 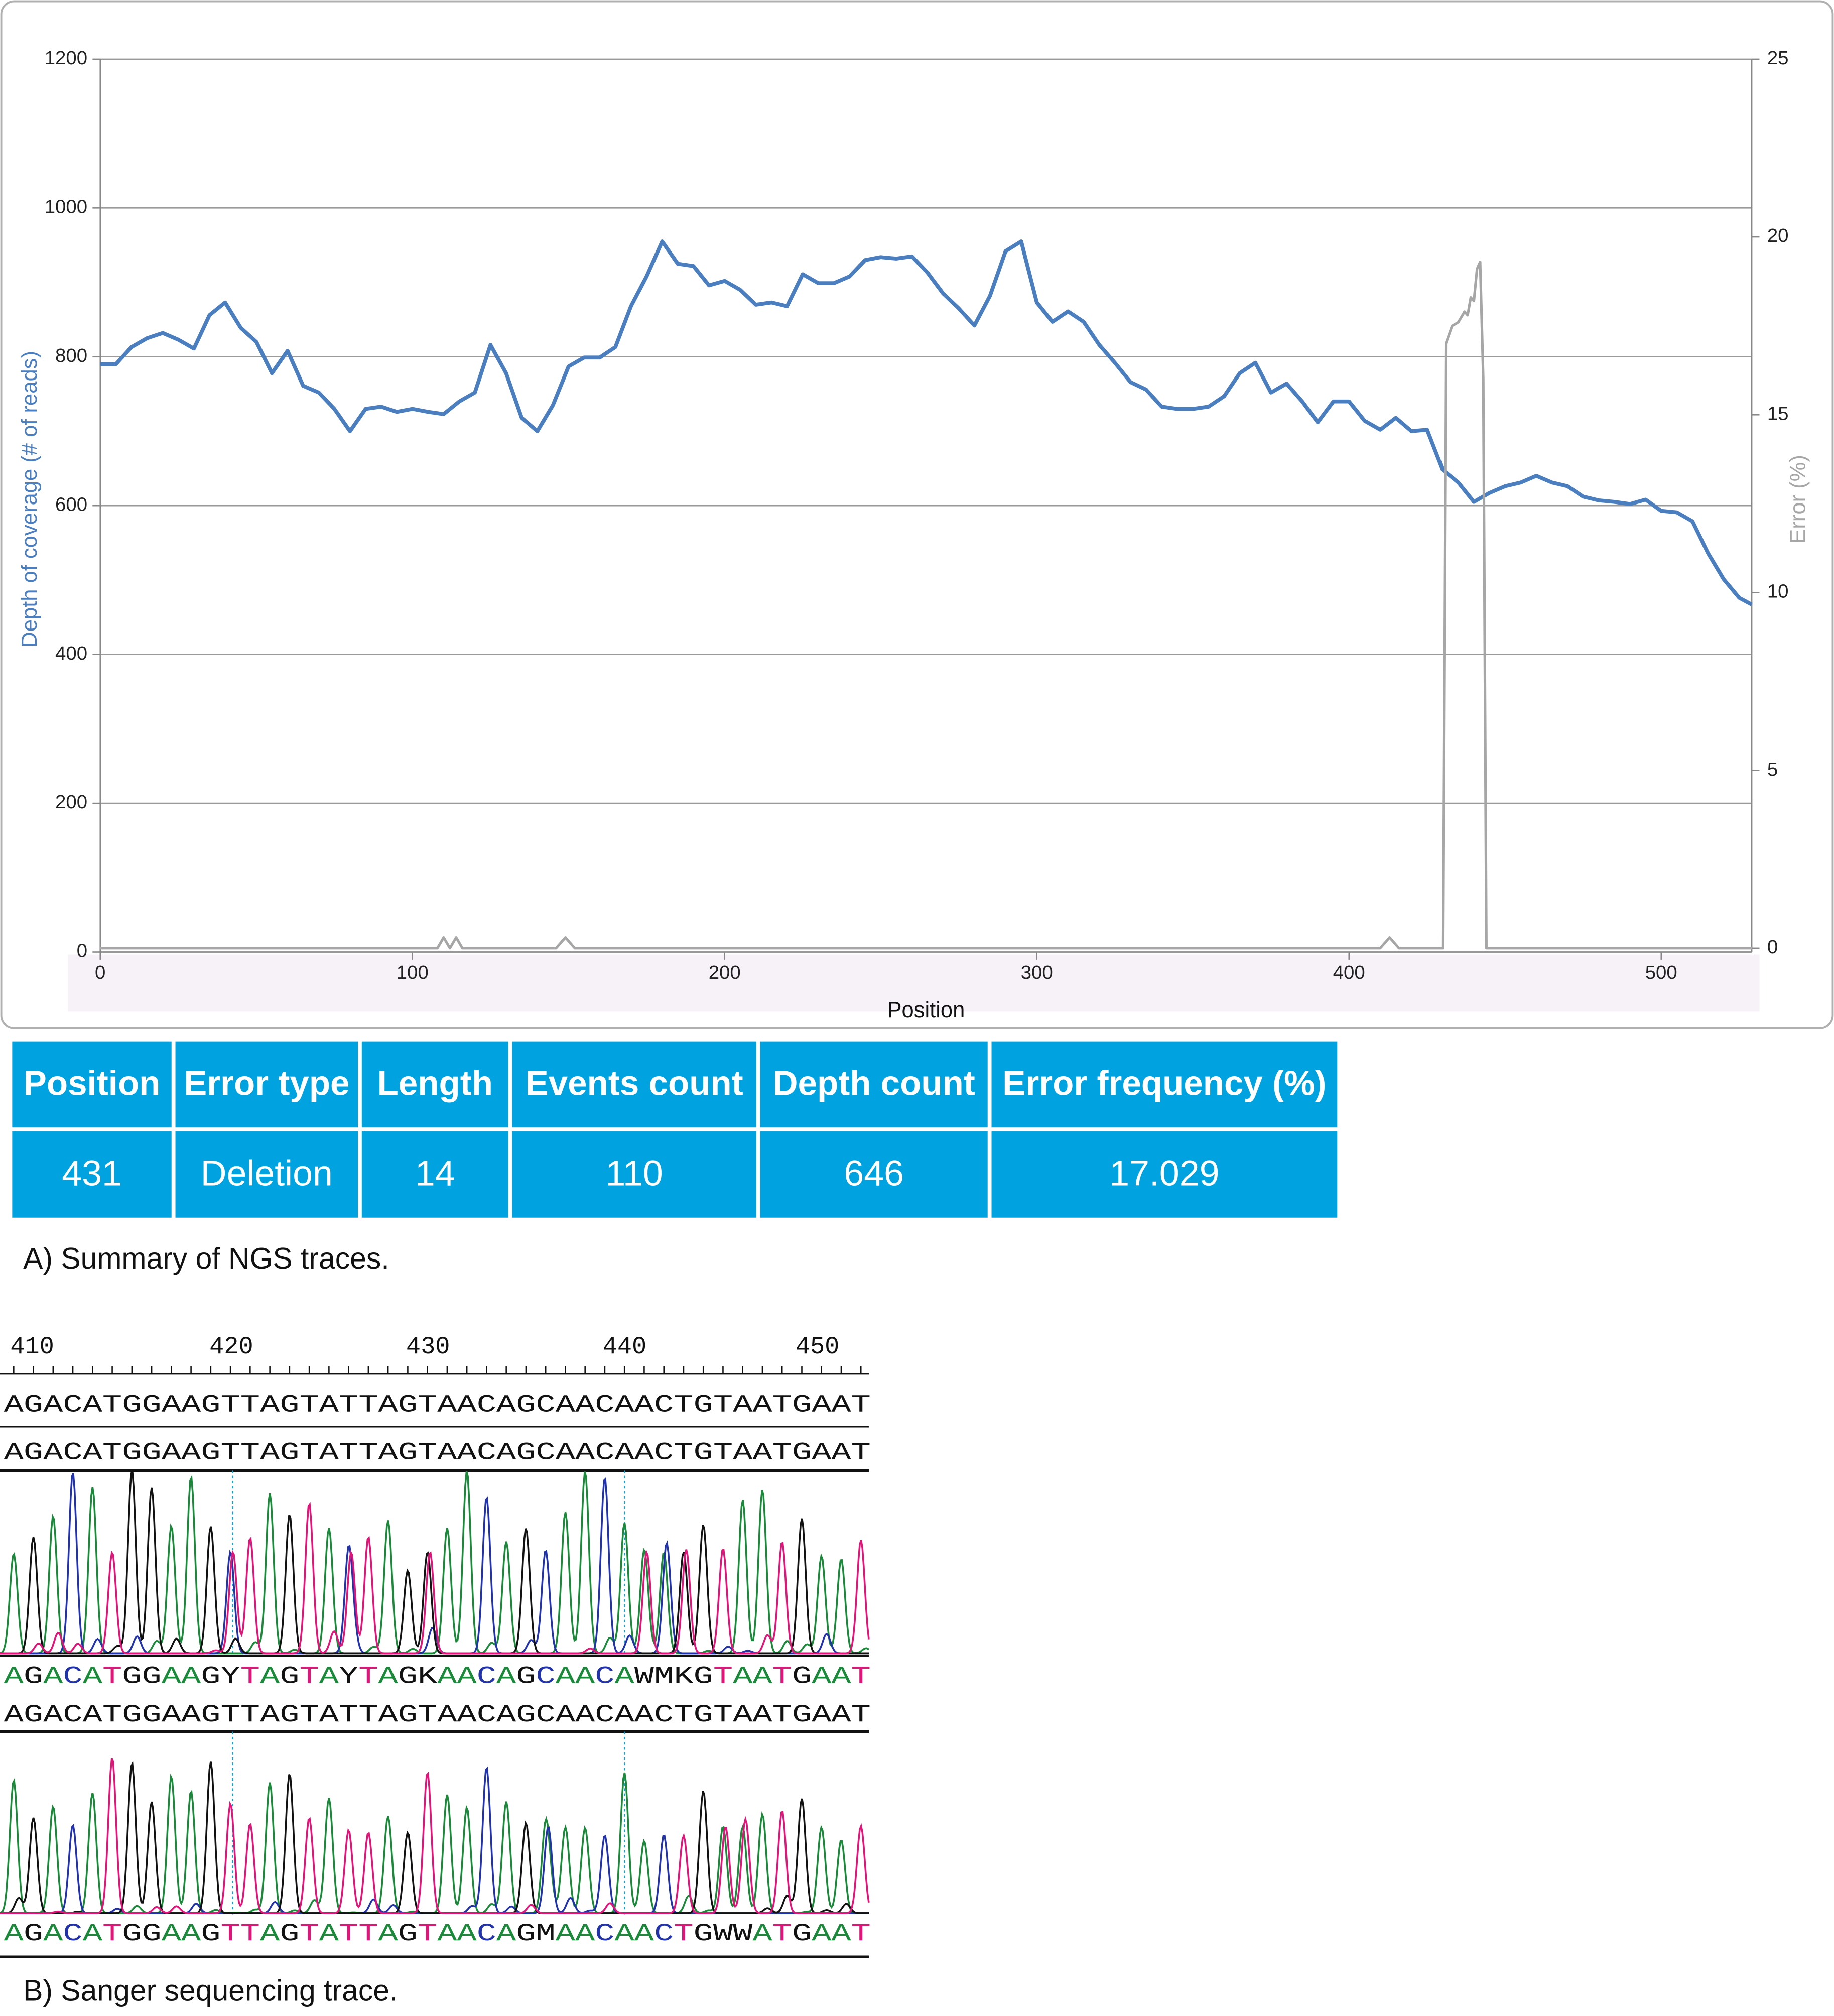 I want to click on y2-axis-label: Error (%), so click(x=1798, y=499).